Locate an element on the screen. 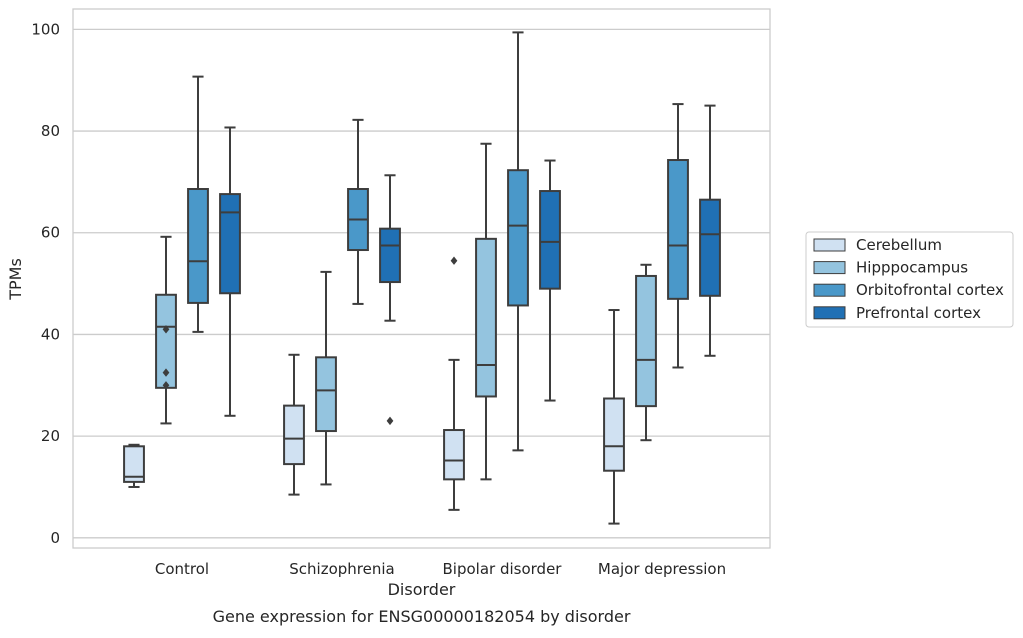  y-tick-label: 100 is located at coordinates (45, 29).